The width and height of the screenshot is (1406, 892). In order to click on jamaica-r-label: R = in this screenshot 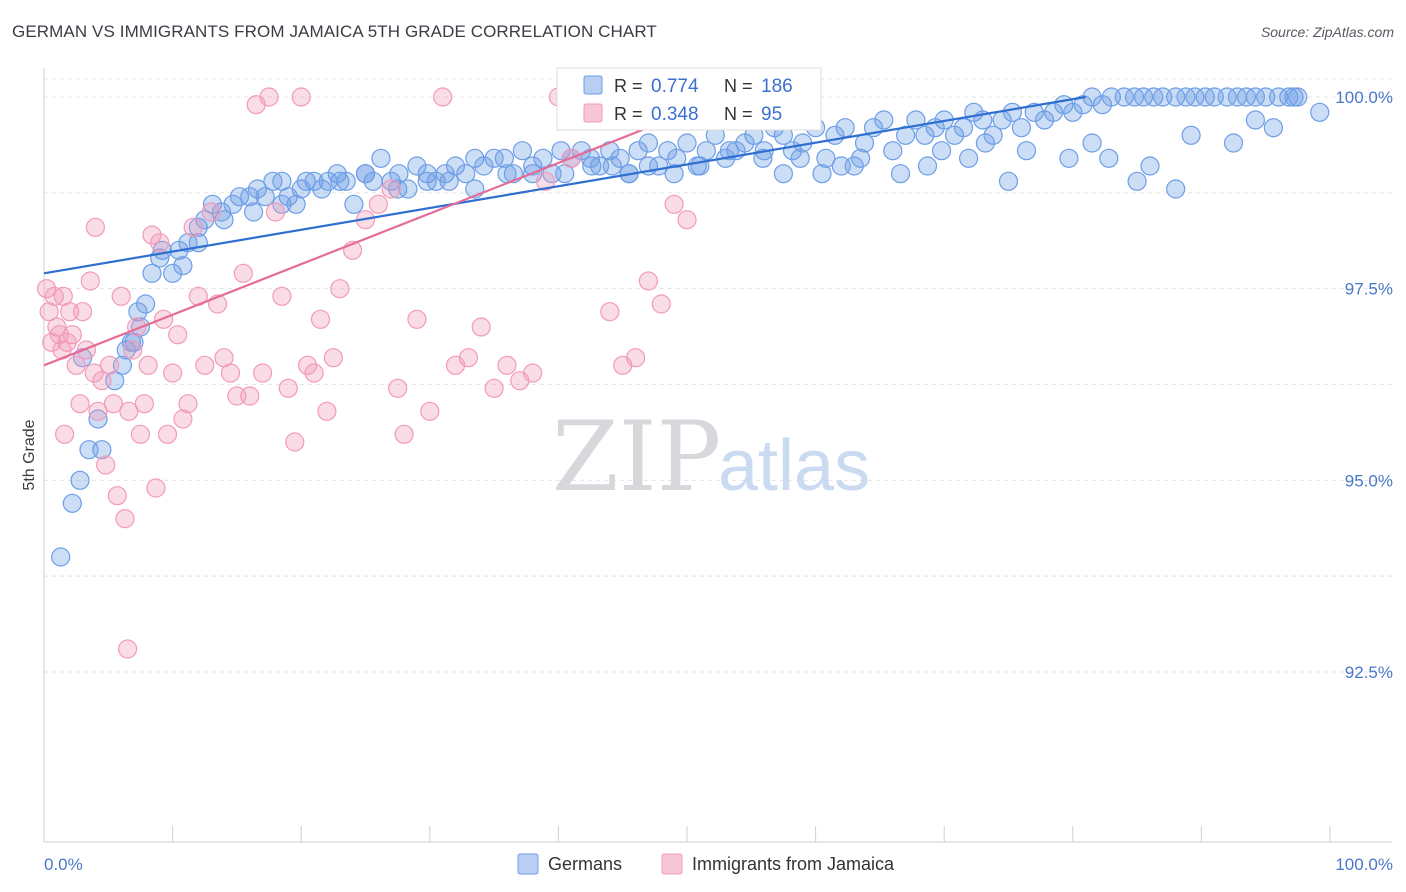, I will do `click(628, 114)`.